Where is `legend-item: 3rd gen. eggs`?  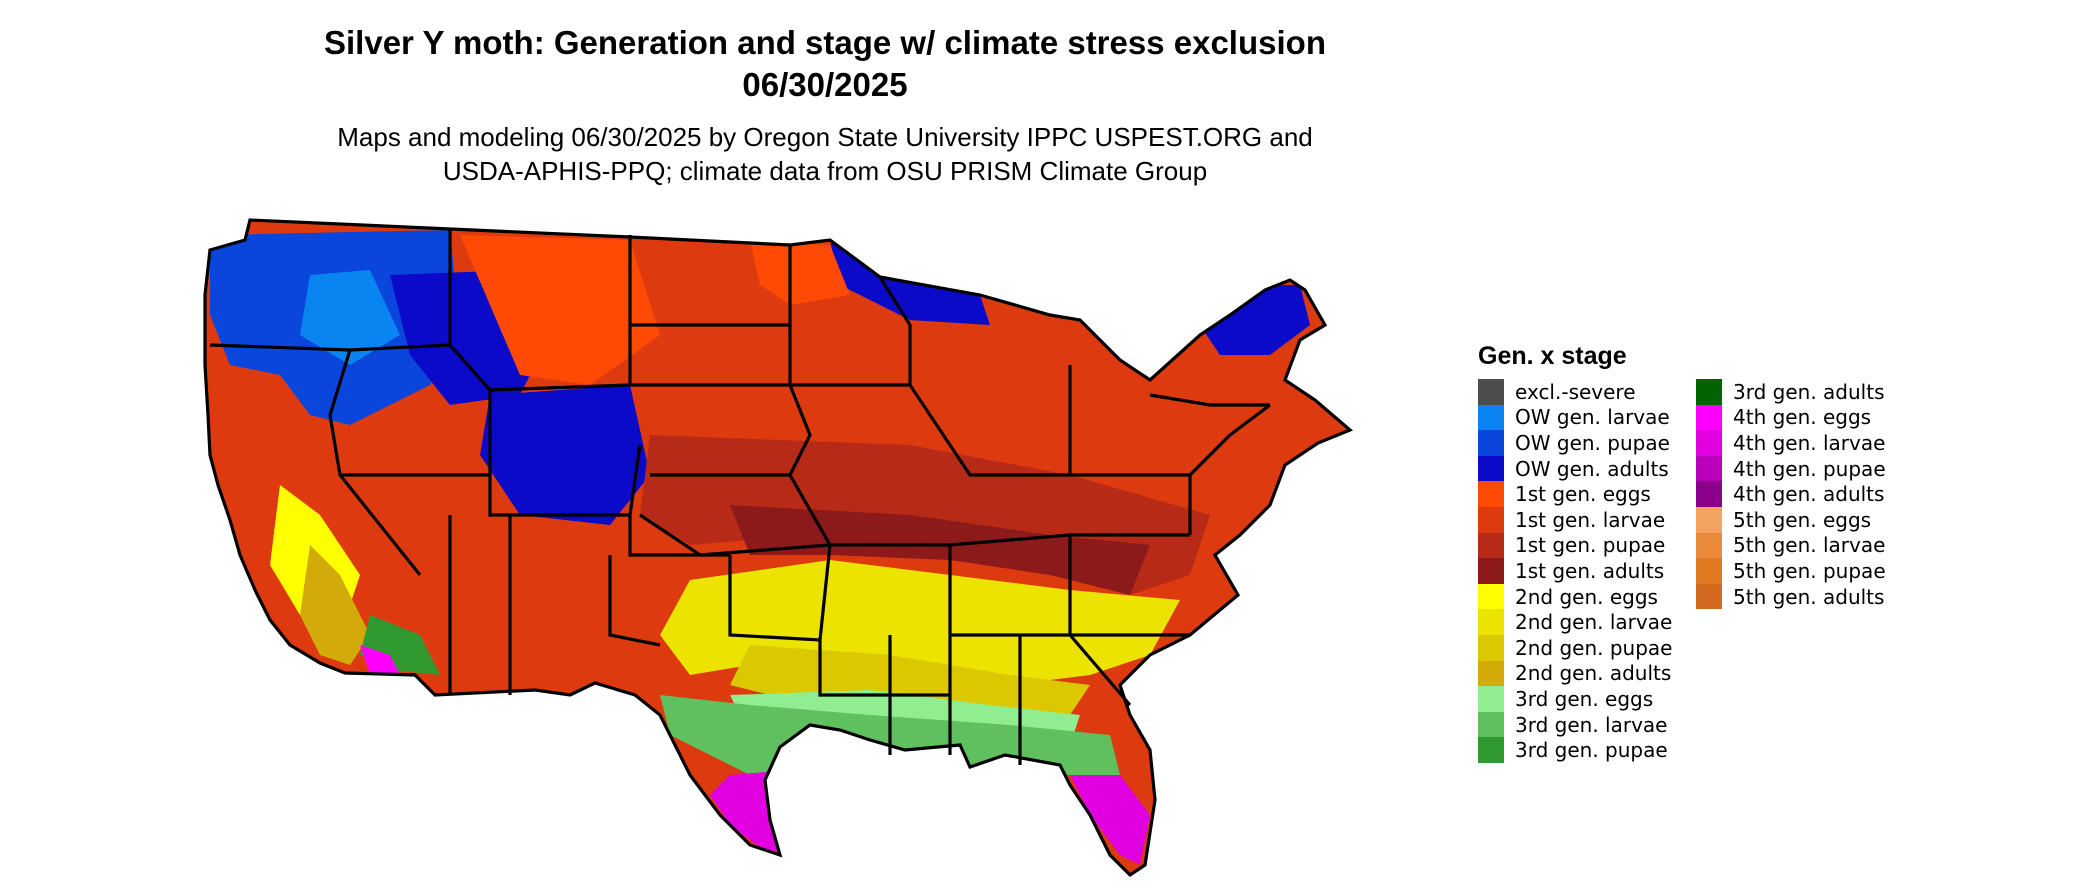
legend-item: 3rd gen. eggs is located at coordinates (1575, 699).